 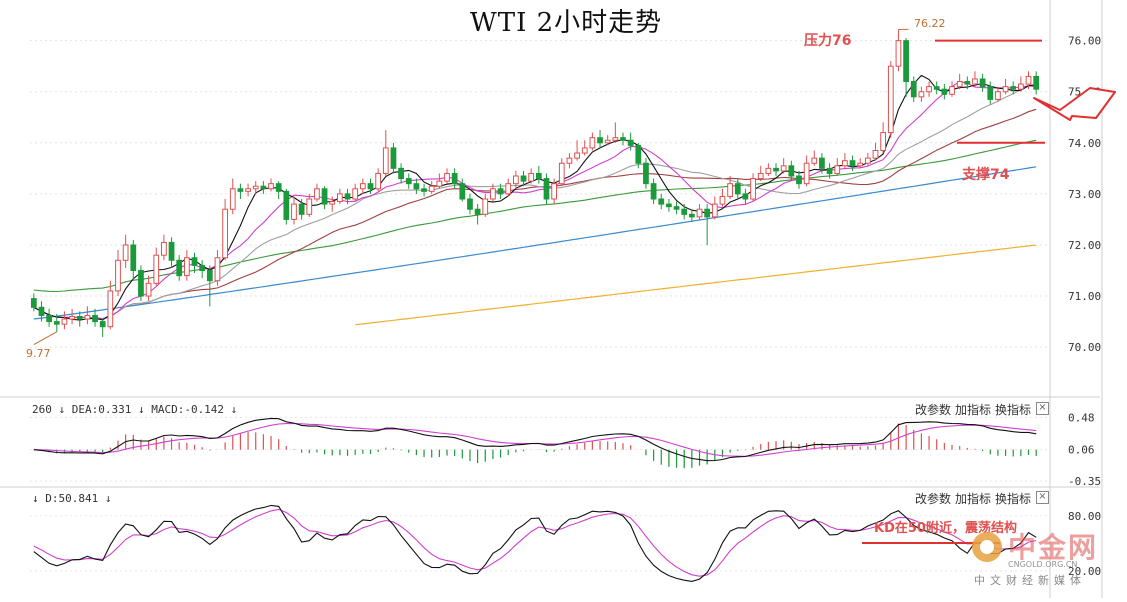 I want to click on macd-add-indicator-button: 加指标, so click(x=973, y=410).